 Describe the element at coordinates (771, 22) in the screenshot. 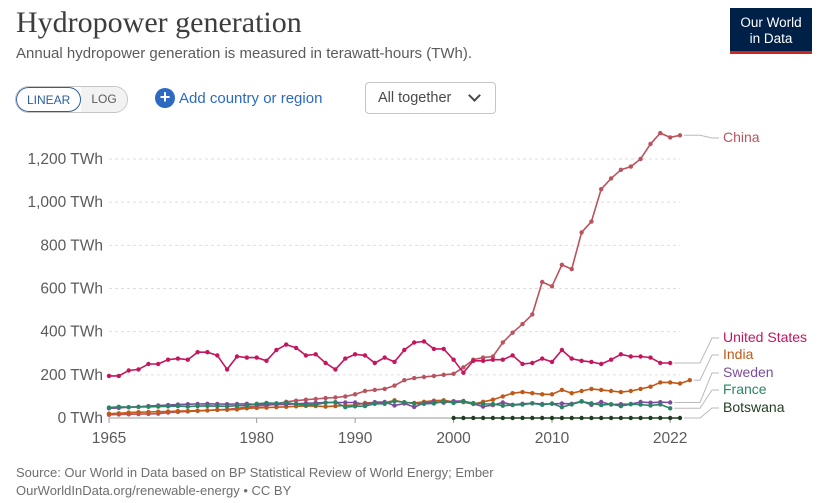

I see `logo-line-1: Our World` at that location.